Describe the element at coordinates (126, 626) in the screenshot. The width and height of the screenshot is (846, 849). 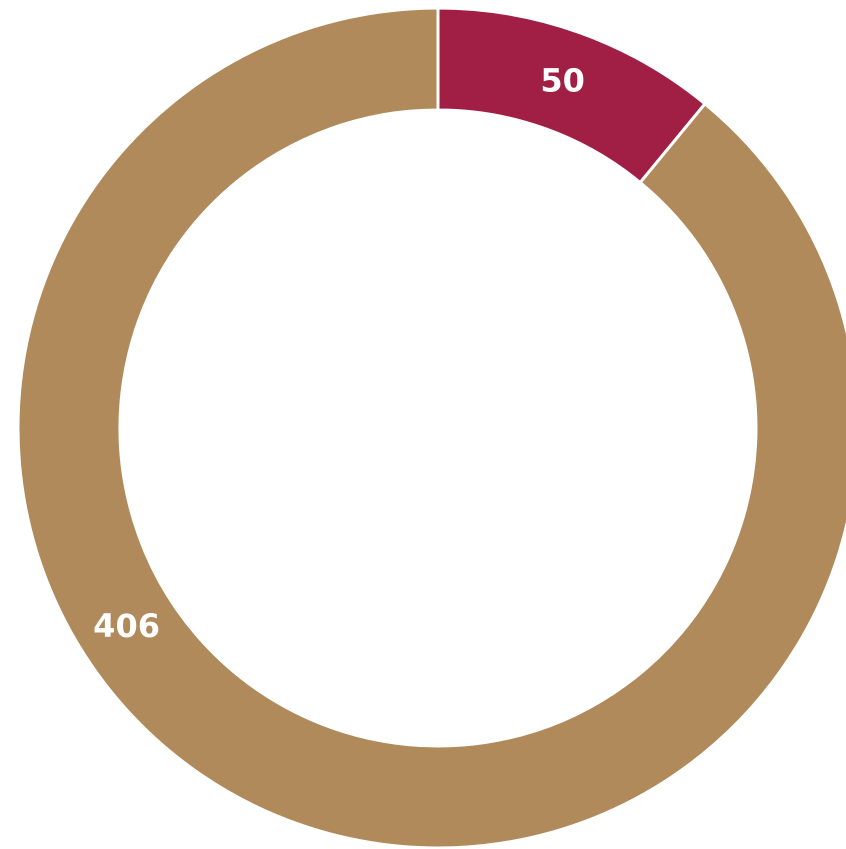
I see `donut-slice-label-406: 406` at that location.